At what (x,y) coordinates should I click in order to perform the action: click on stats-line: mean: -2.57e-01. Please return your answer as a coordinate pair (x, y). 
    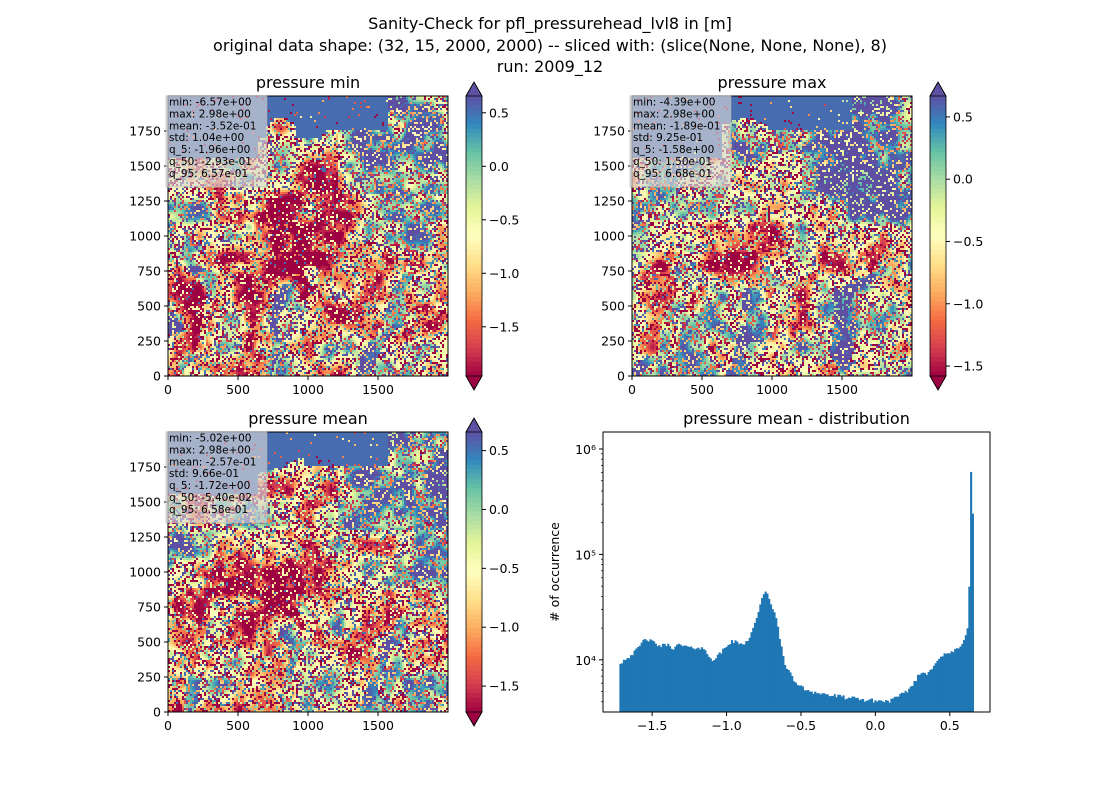
    Looking at the image, I should click on (212, 462).